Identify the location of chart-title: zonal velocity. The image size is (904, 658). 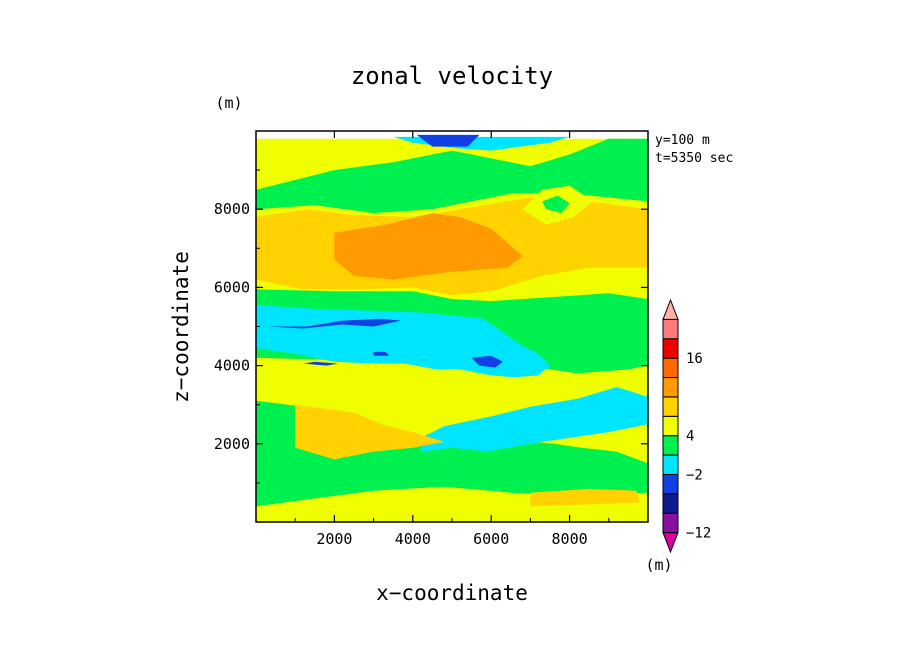
(452, 76).